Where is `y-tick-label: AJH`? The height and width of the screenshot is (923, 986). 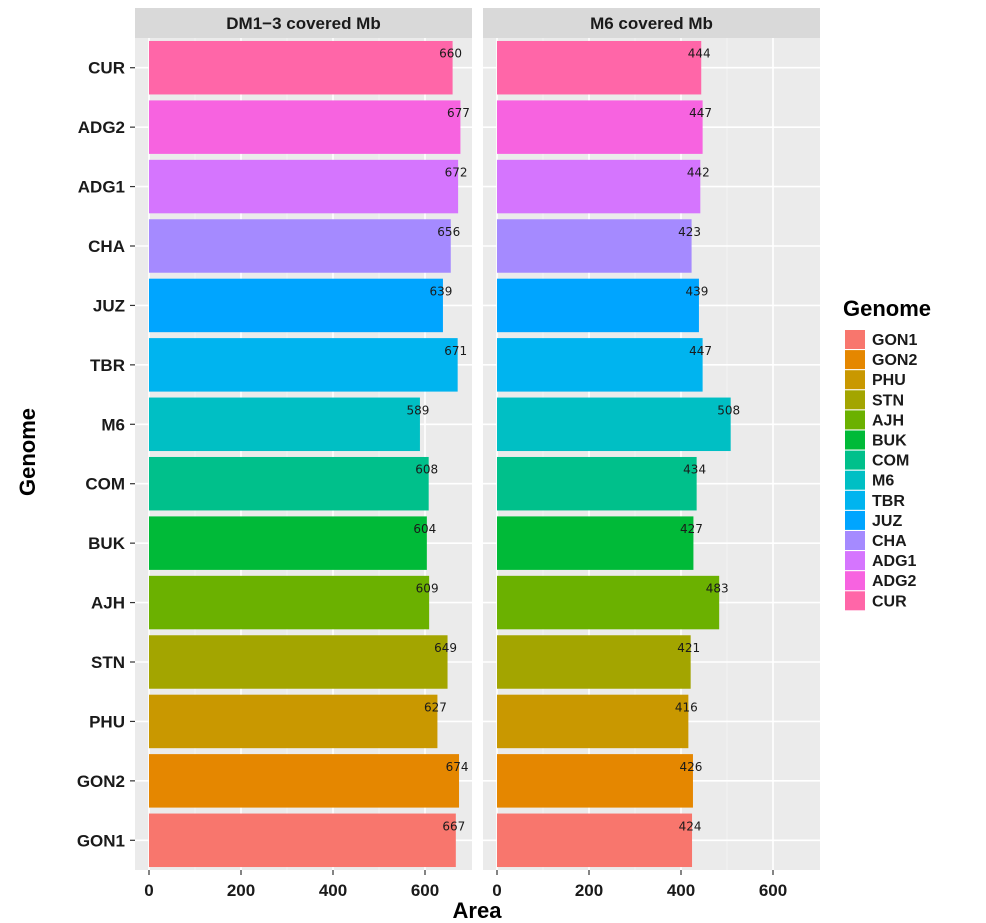
y-tick-label: AJH is located at coordinates (108, 603).